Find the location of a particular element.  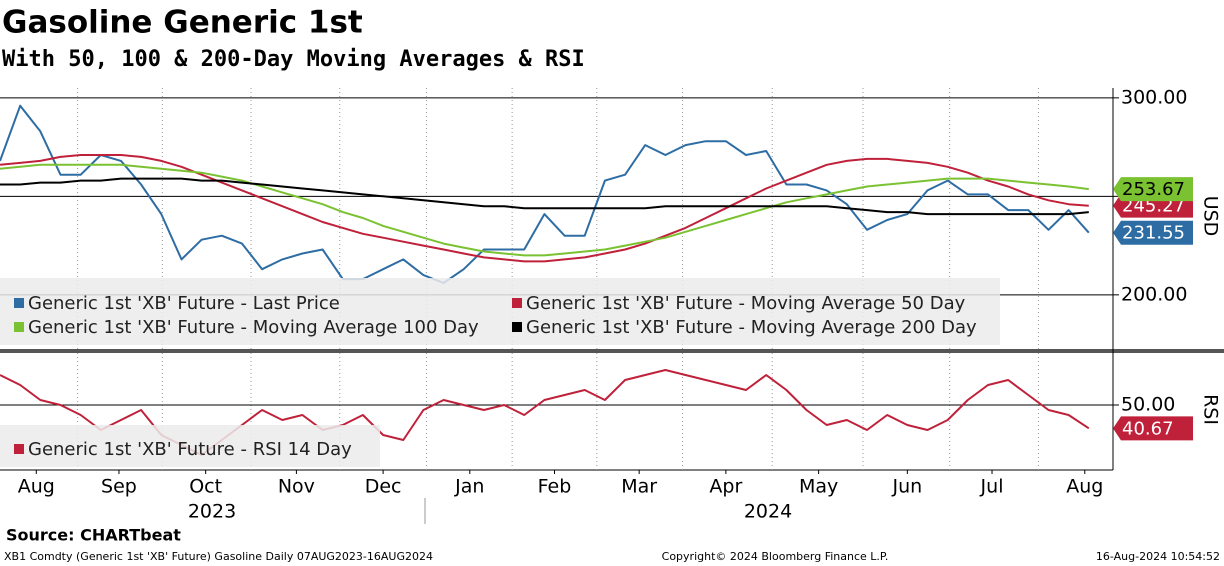

last-value-label: 253.67 is located at coordinates (1153, 189).